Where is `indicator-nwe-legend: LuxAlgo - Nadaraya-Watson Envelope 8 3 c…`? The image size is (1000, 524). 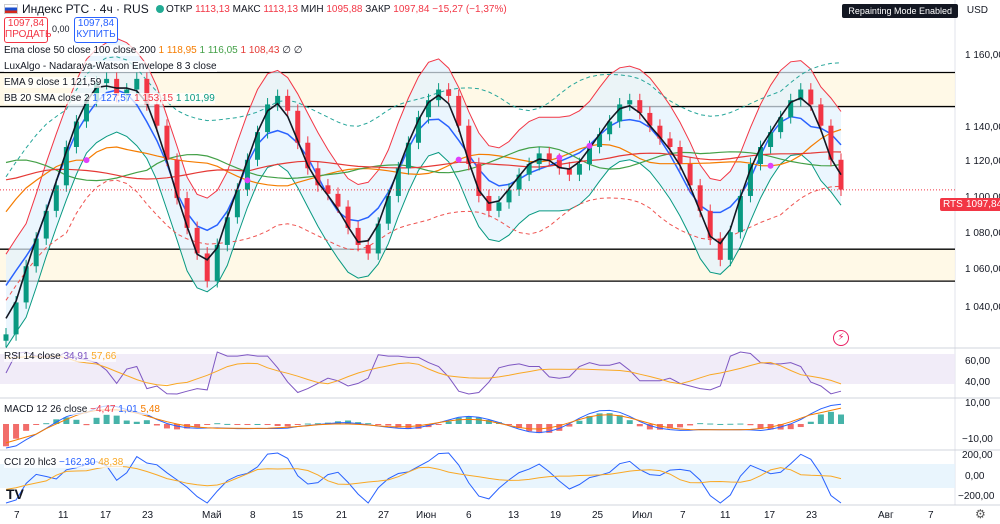 indicator-nwe-legend: LuxAlgo - Nadaraya-Watson Envelope 8 3 c… is located at coordinates (110, 66).